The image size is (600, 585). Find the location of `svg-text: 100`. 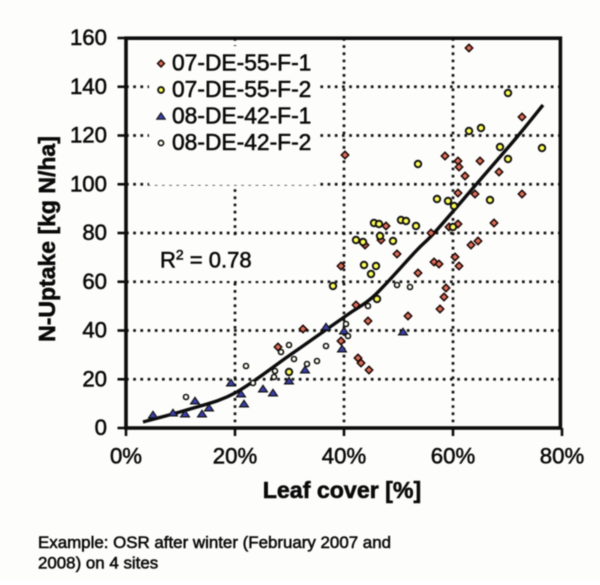

svg-text: 100 is located at coordinates (88, 183).